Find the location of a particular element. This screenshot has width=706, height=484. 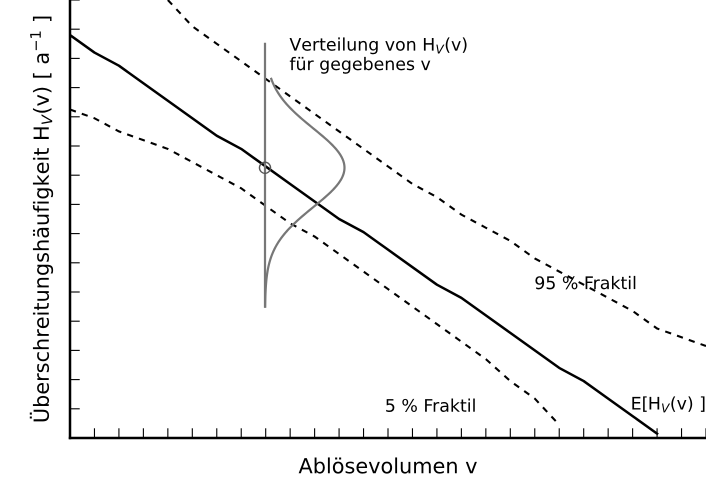

text: 5 % Fraktil is located at coordinates (430, 405).